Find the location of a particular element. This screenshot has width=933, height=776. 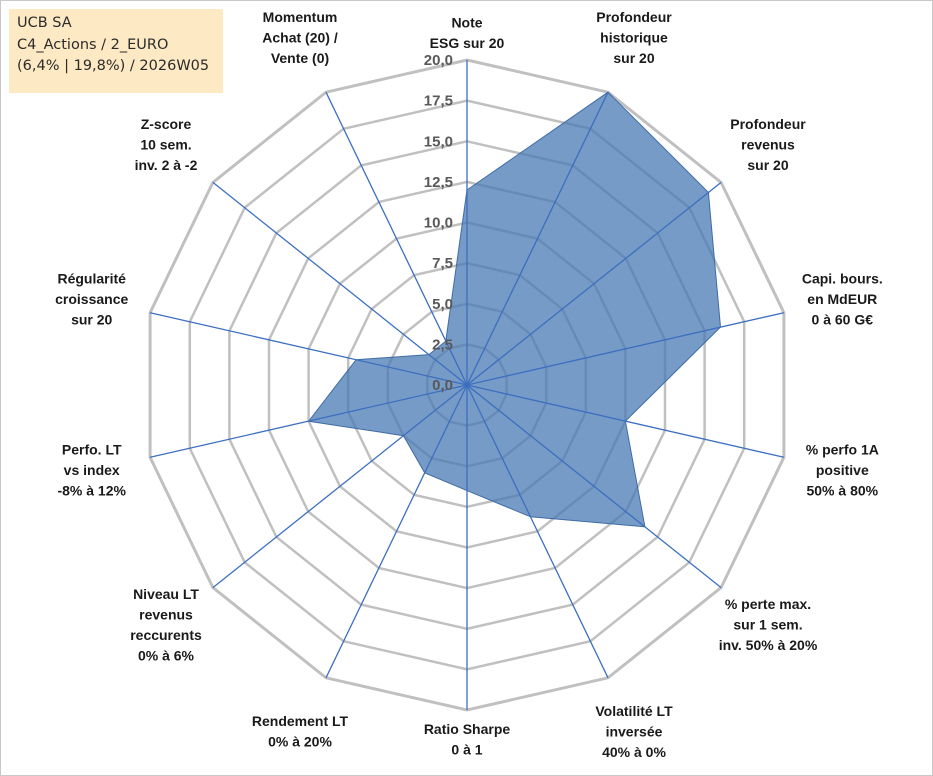

axis-label-line: Volatilité LT is located at coordinates (634, 711).